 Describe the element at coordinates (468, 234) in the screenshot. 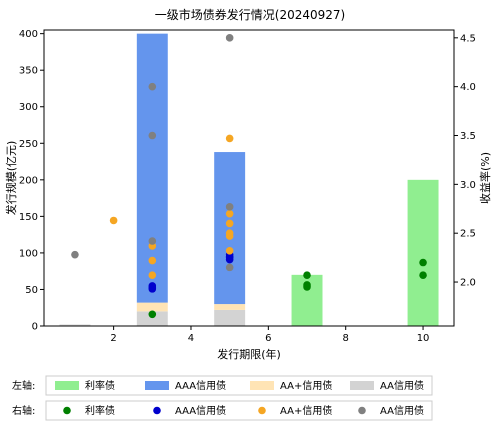

I see `right-y-tick-label: 2.5` at that location.